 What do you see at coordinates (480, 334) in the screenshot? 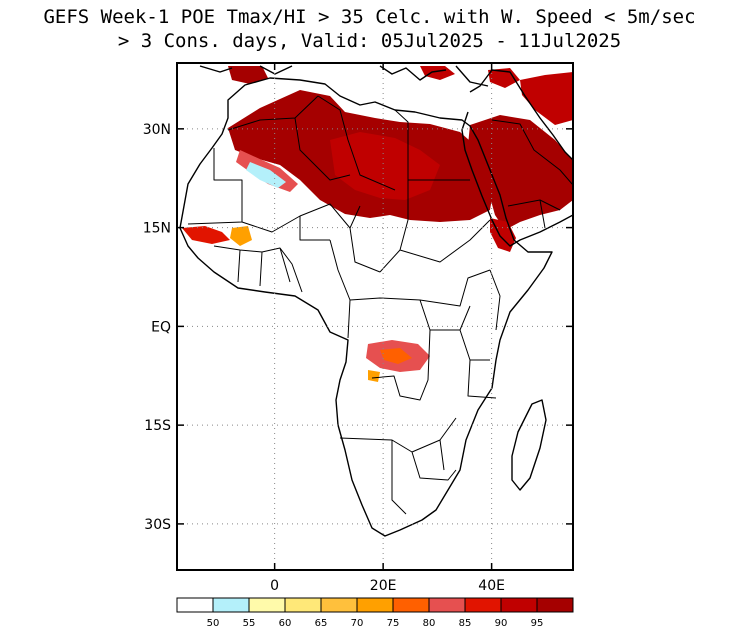
I see `east-africa-borders` at bounding box center [480, 334].